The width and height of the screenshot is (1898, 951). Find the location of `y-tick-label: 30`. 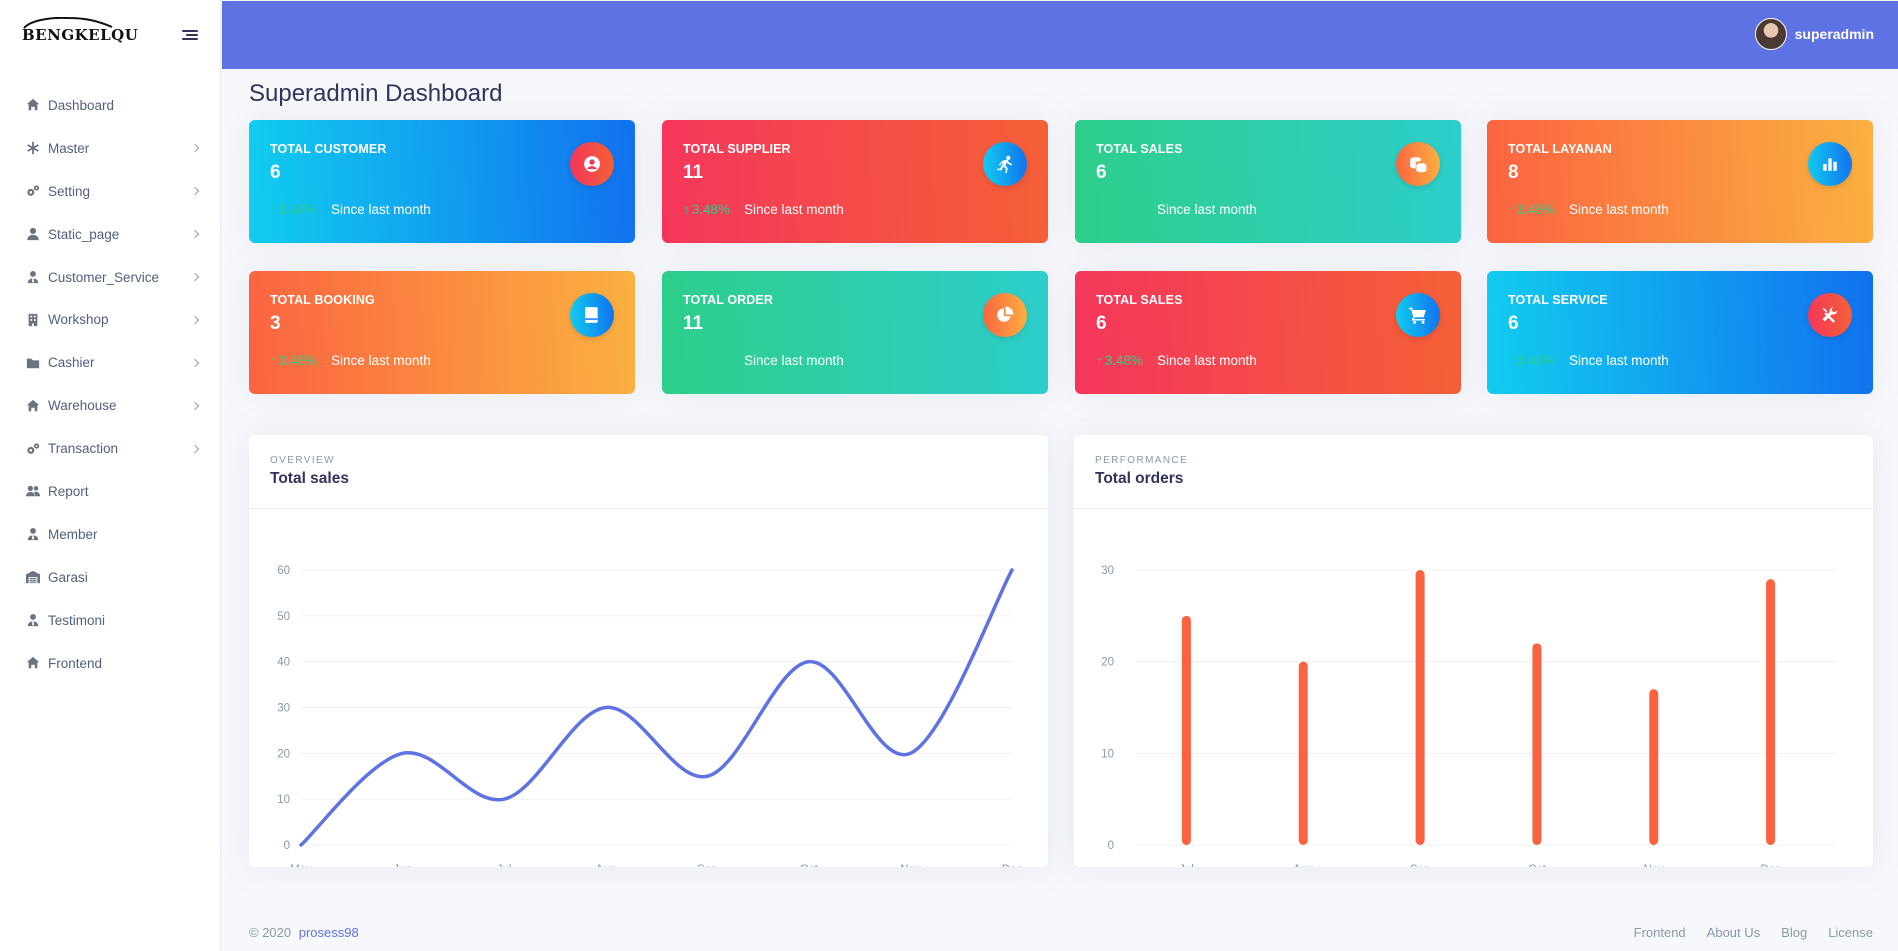

y-tick-label: 30 is located at coordinates (1107, 571).